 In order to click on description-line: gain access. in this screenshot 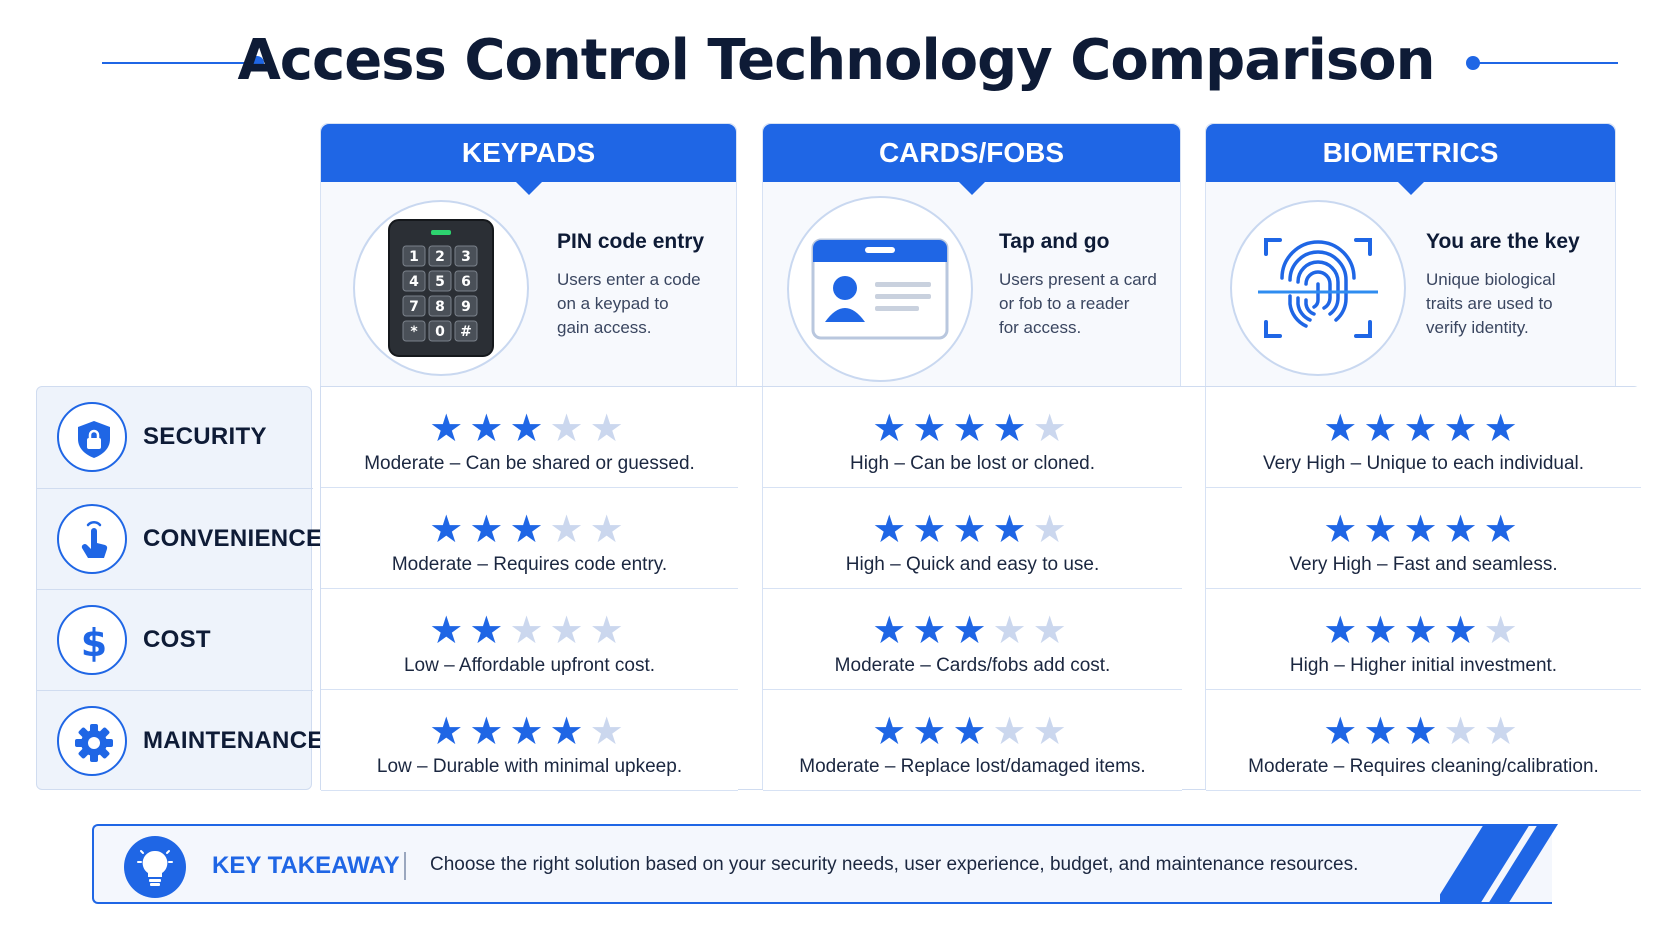, I will do `click(604, 327)`.